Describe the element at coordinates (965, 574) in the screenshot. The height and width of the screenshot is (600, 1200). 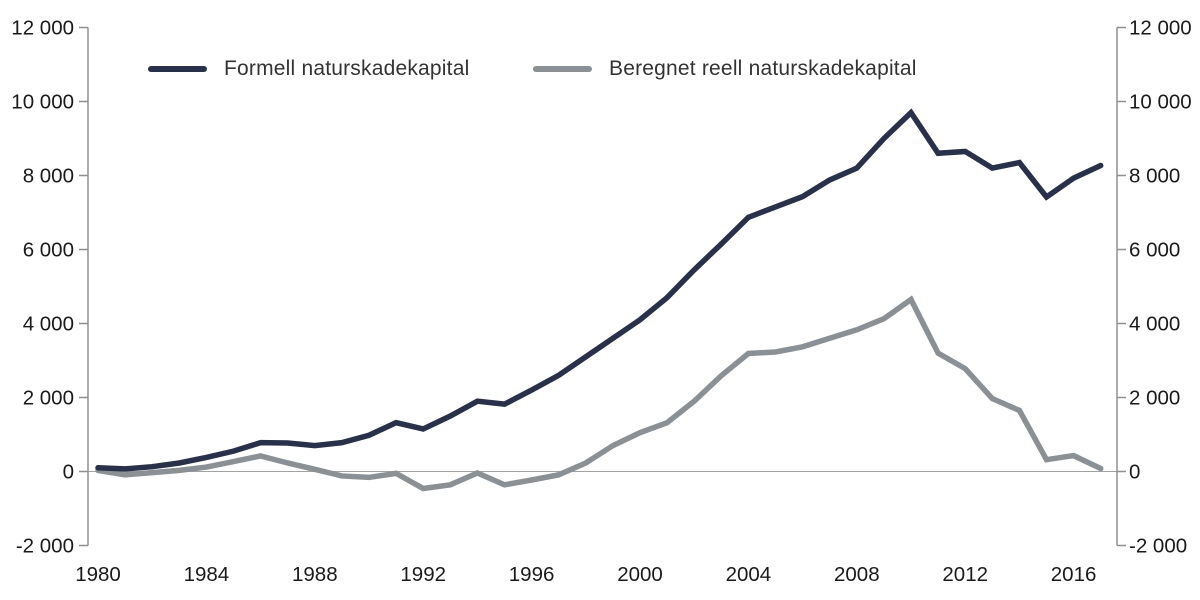
I see `x-axis-tick-label: 2012` at that location.